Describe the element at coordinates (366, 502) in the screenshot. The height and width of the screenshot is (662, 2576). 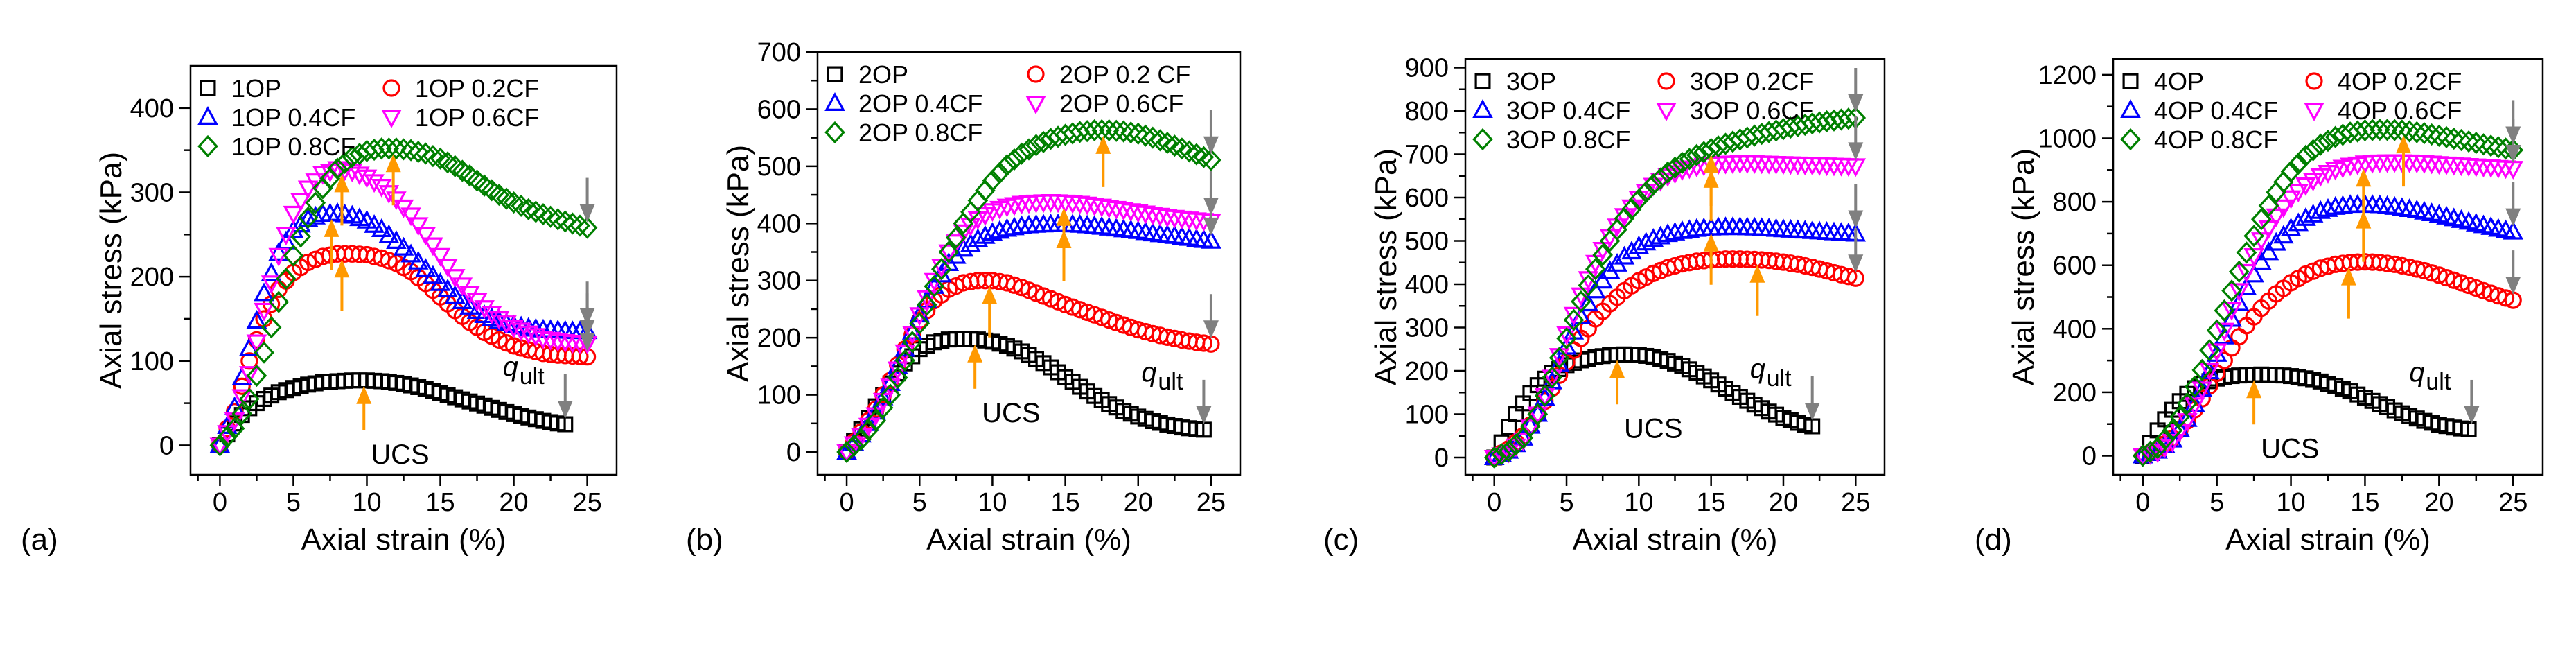
I see `x-tick-label: 10` at that location.